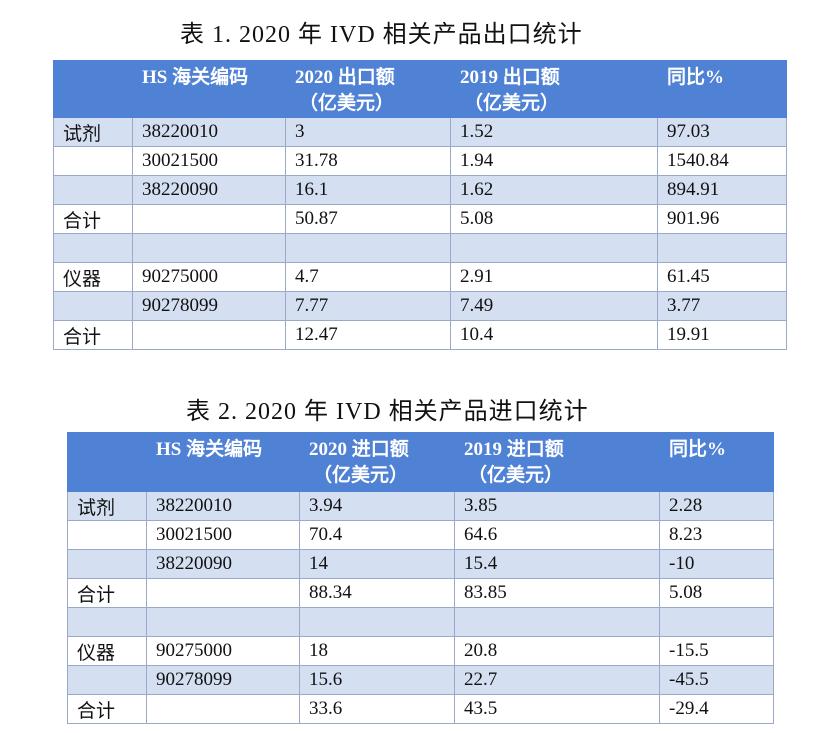  What do you see at coordinates (377, 593) in the screenshot?
I see `cell-value-2020: 88.34` at bounding box center [377, 593].